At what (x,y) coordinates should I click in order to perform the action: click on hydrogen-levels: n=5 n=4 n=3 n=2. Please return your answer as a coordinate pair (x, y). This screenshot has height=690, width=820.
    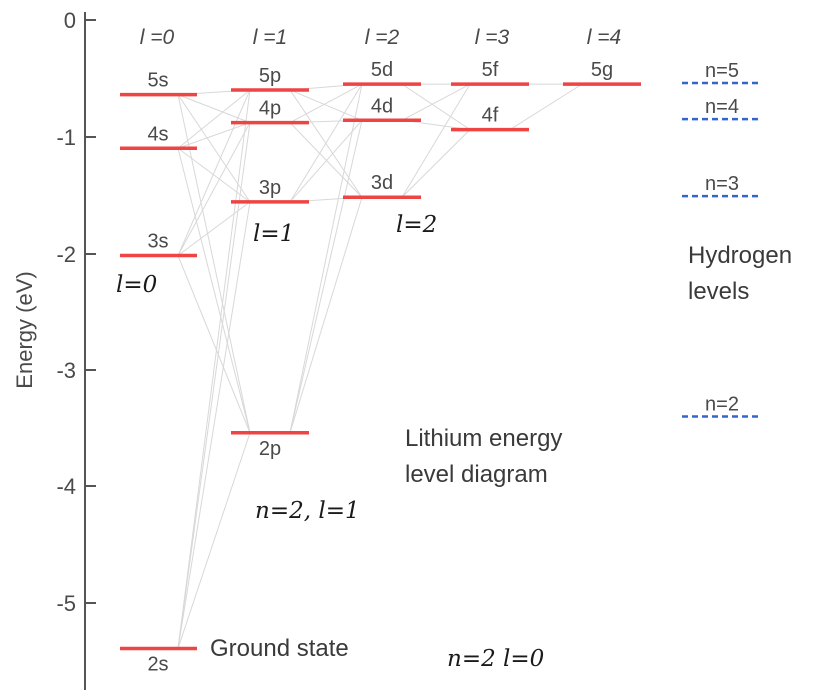
    Looking at the image, I should click on (722, 239).